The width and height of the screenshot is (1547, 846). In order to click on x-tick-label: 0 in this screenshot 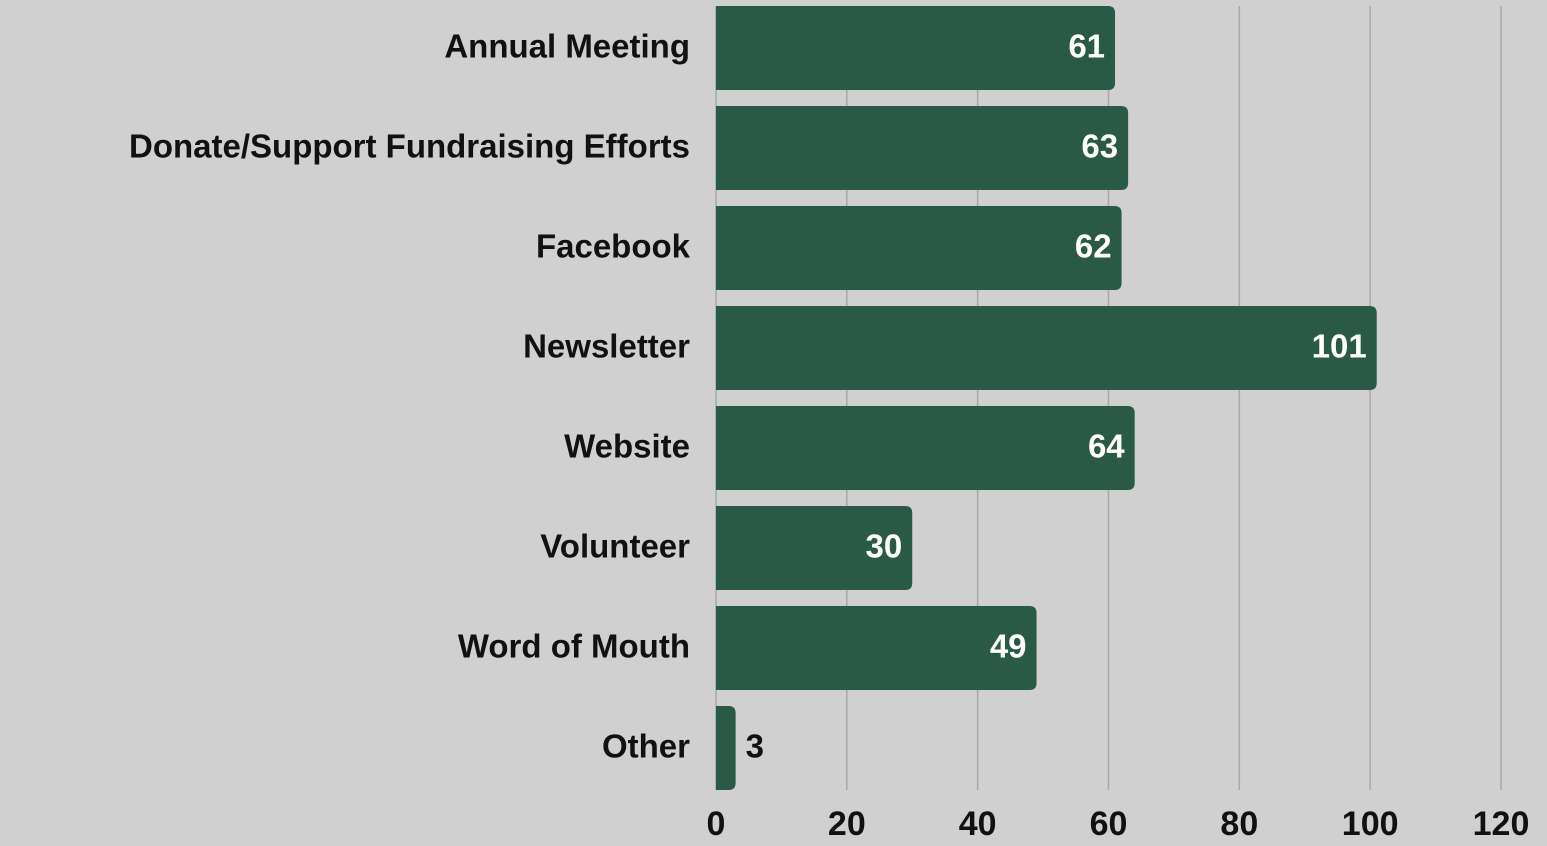, I will do `click(716, 824)`.